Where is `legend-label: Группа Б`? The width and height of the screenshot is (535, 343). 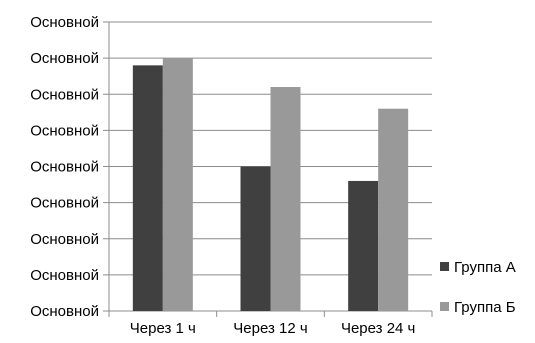
legend-label: Группа Б is located at coordinates (485, 307).